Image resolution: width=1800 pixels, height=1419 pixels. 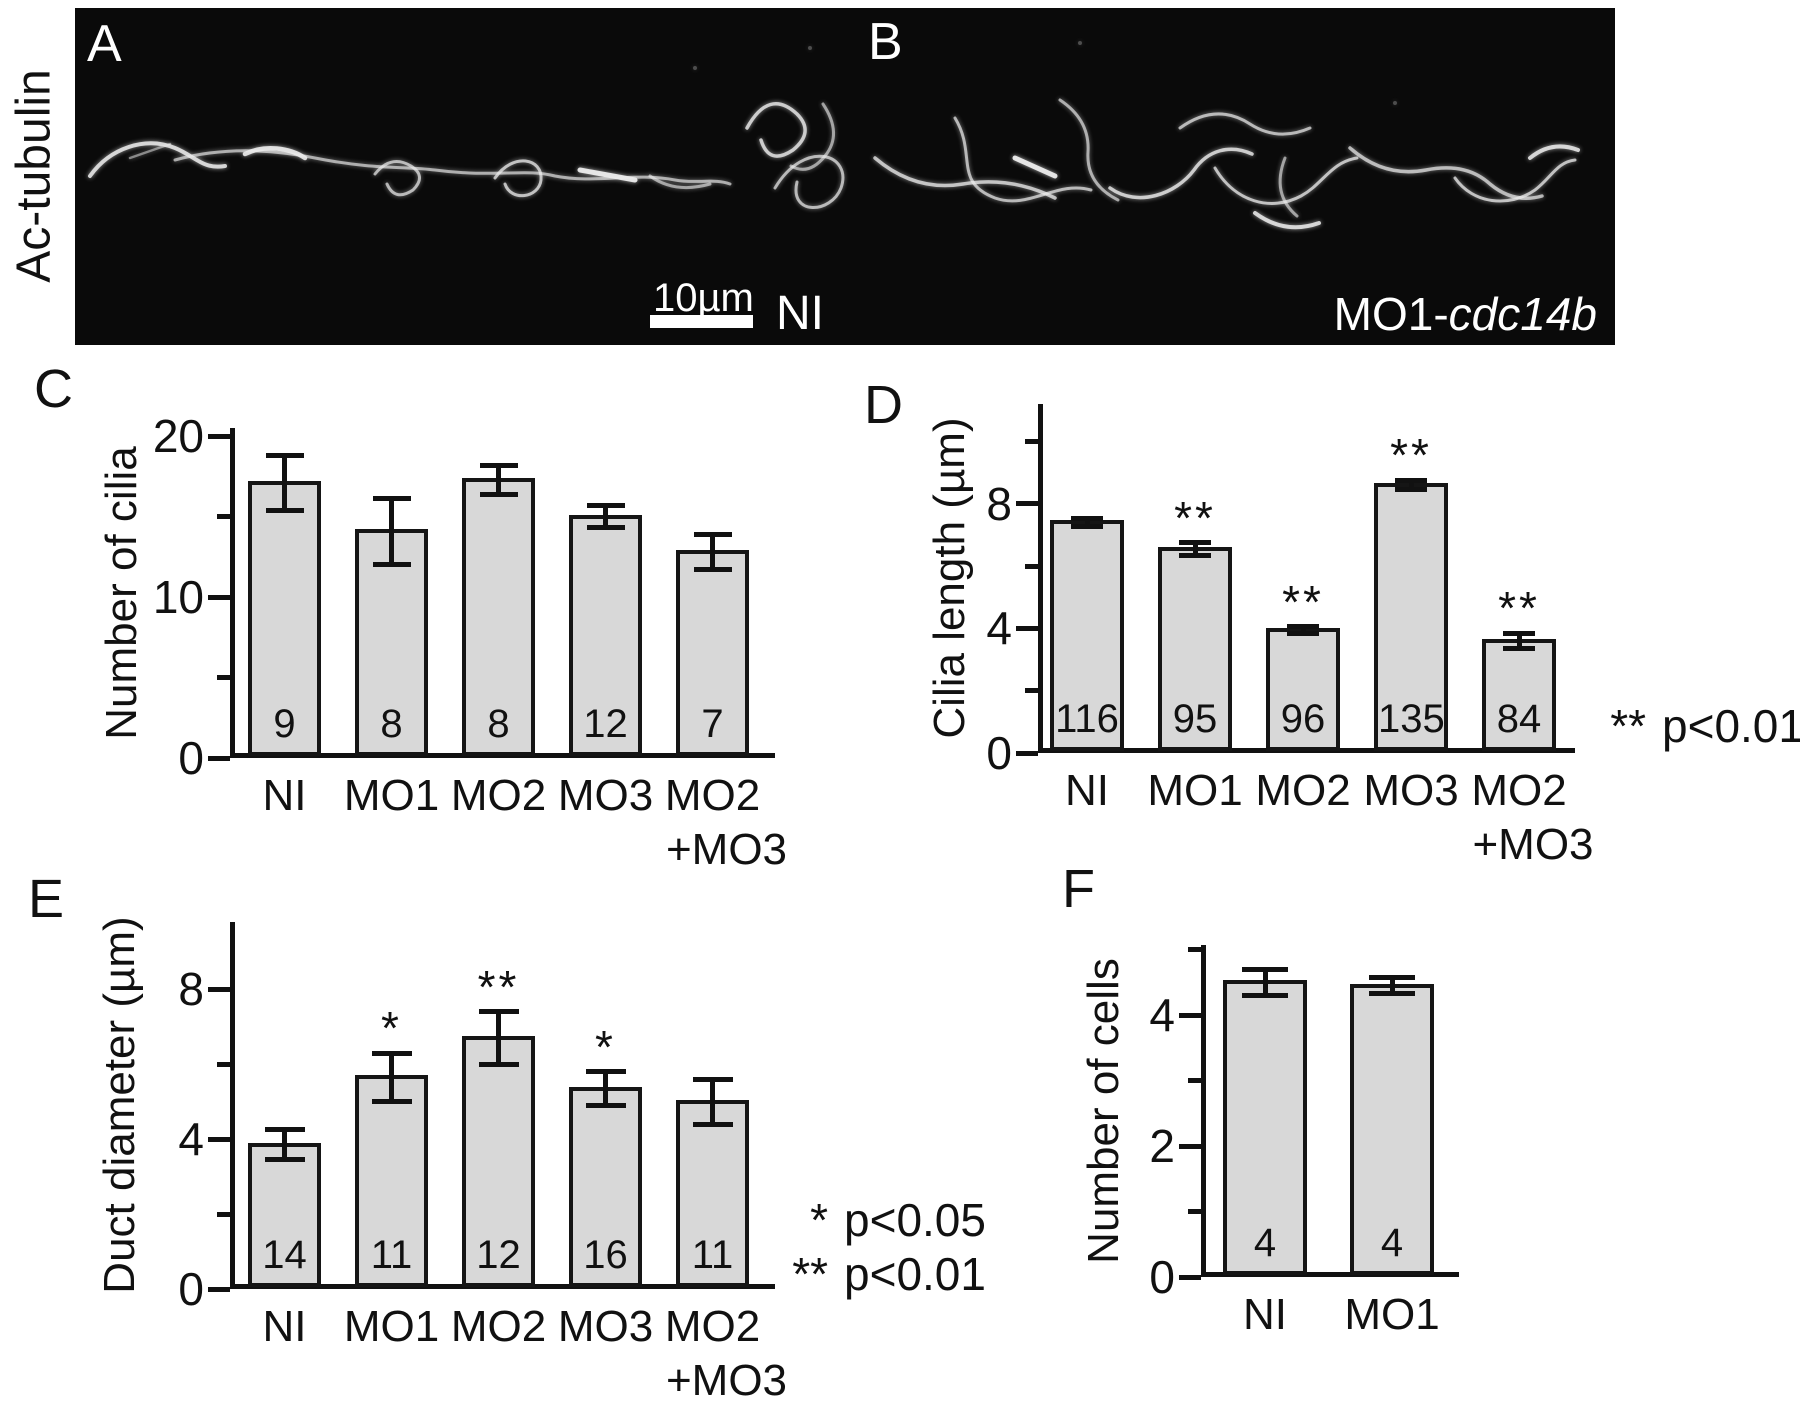 I want to click on significance-marker: *, so click(x=391, y=1028).